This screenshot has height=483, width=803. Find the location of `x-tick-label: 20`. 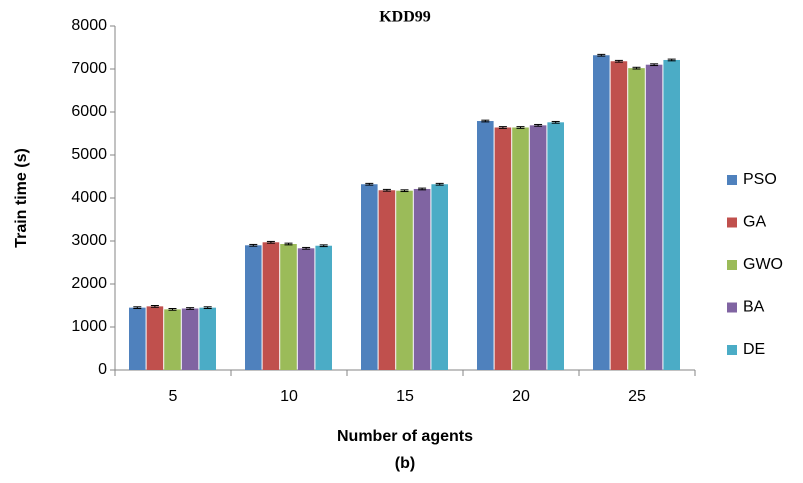

x-tick-label: 20 is located at coordinates (521, 396).